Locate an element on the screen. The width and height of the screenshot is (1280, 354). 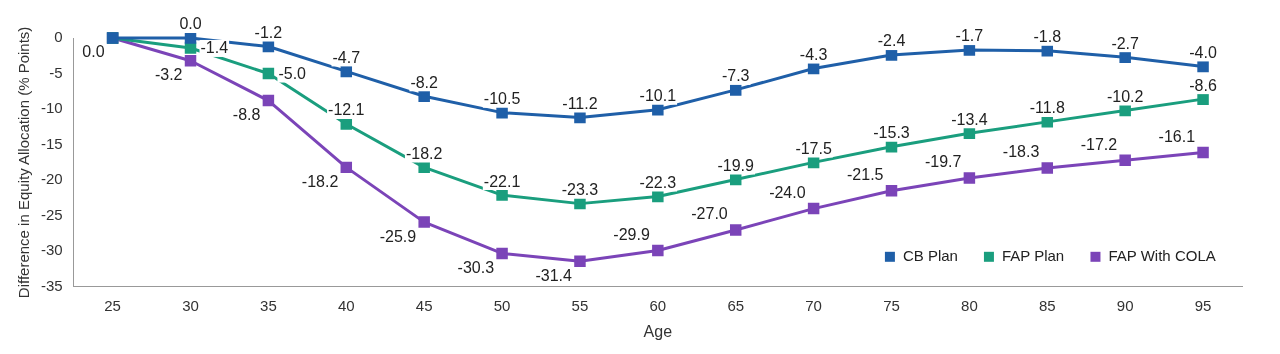
x-tick-label: 95 is located at coordinates (1203, 305).